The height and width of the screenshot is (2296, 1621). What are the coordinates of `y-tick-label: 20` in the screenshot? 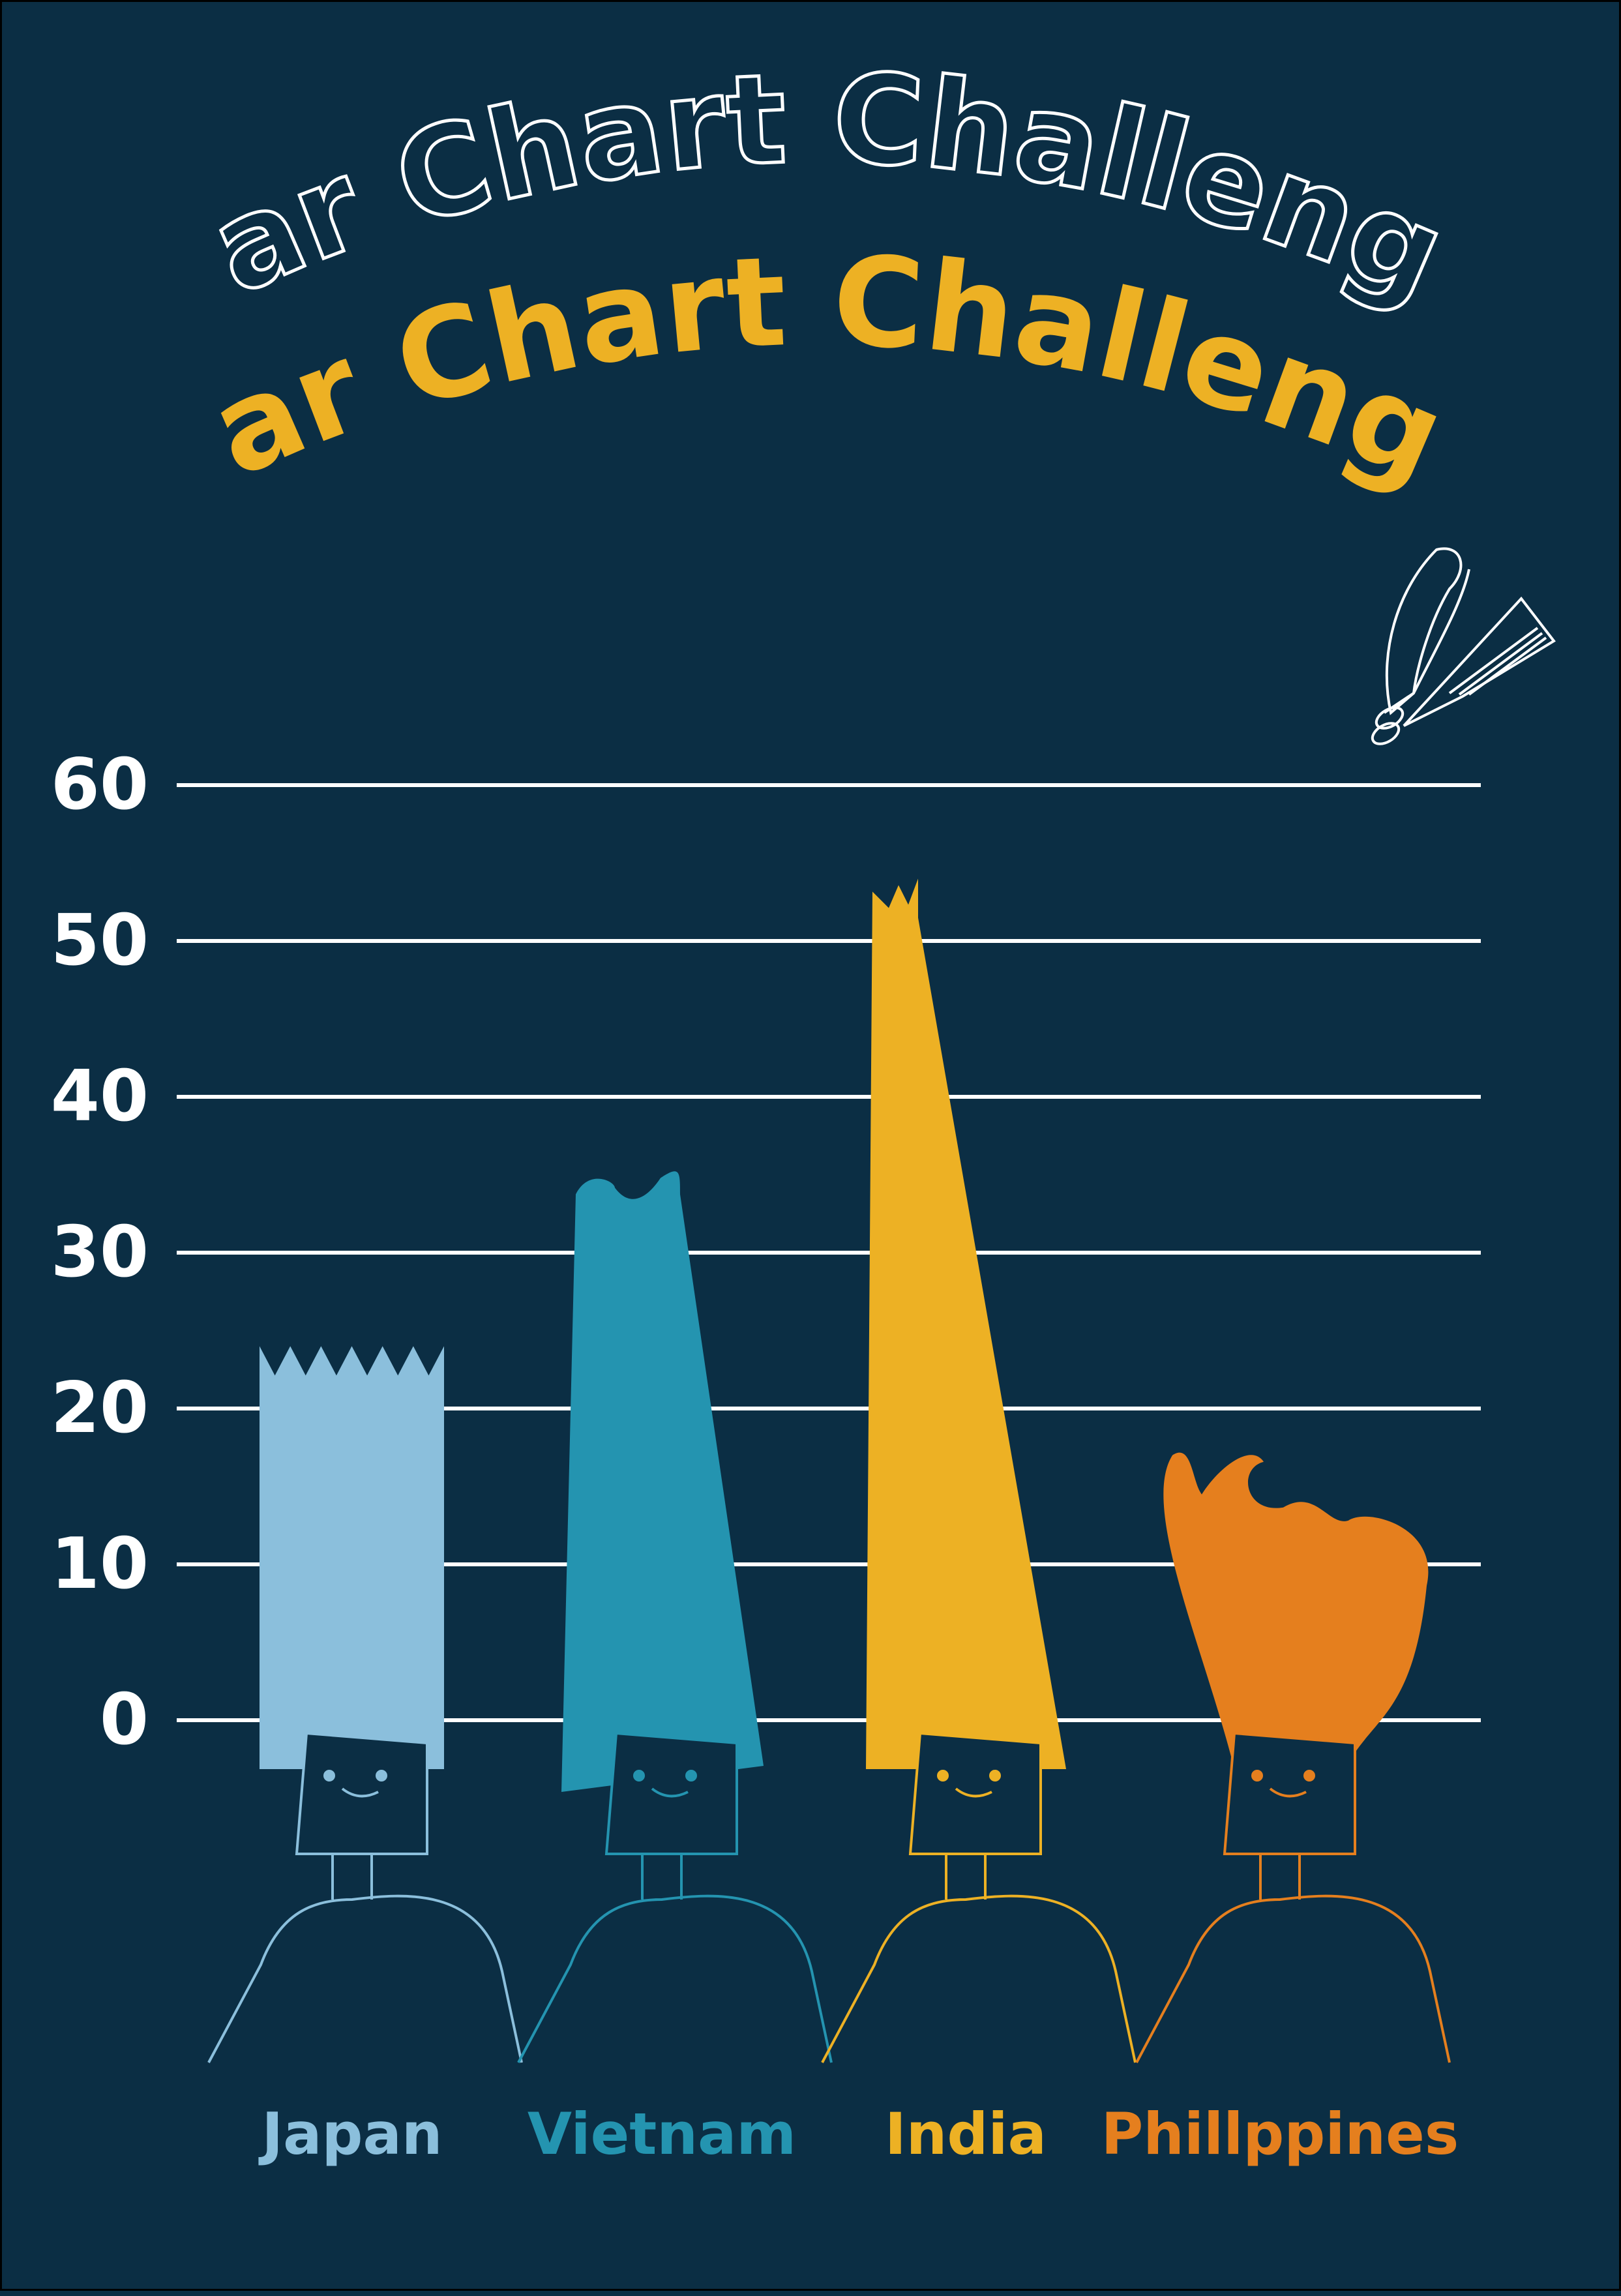 It's located at (100, 1408).